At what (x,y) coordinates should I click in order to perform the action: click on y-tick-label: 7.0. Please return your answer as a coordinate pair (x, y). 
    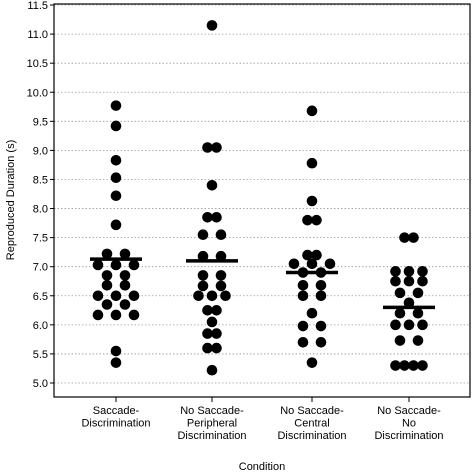
    Looking at the image, I should click on (40, 268).